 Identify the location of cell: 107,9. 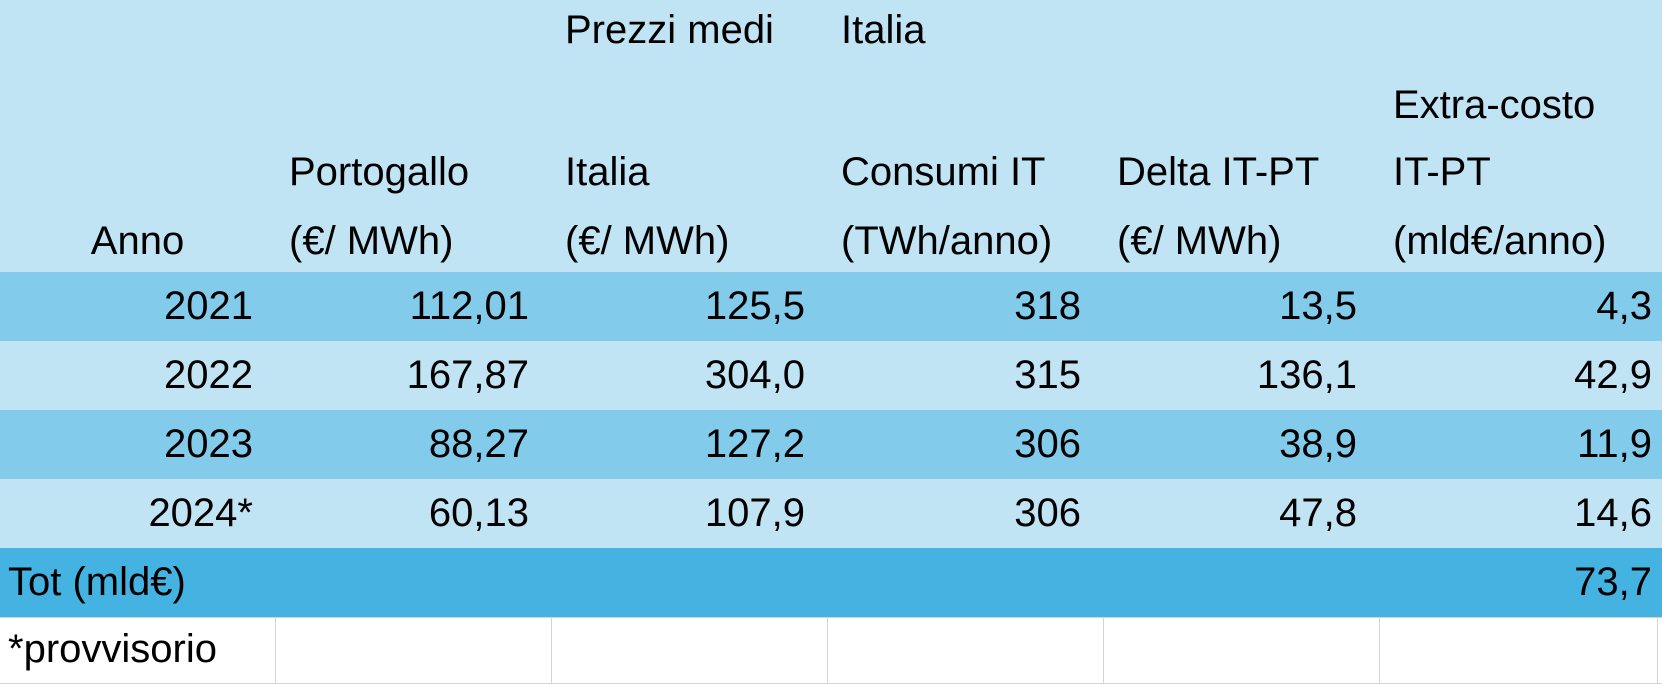
(754, 513).